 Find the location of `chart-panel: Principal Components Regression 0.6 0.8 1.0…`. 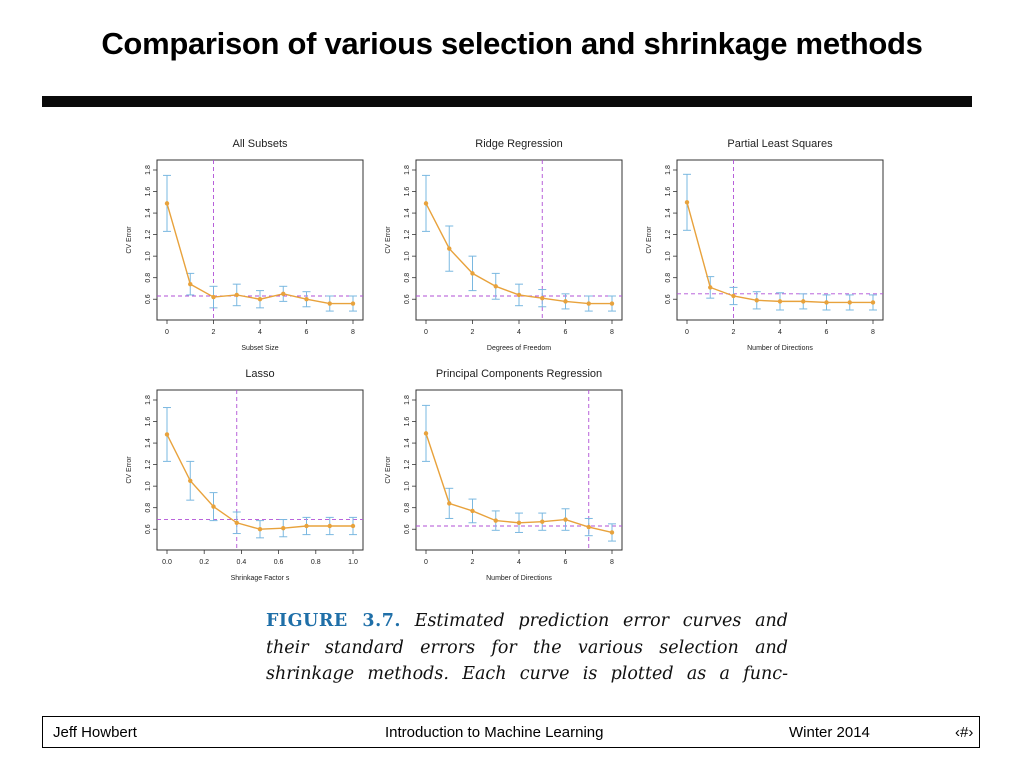

chart-panel: Principal Components Regression 0.6 0.8 1.0… is located at coordinates (504, 475).